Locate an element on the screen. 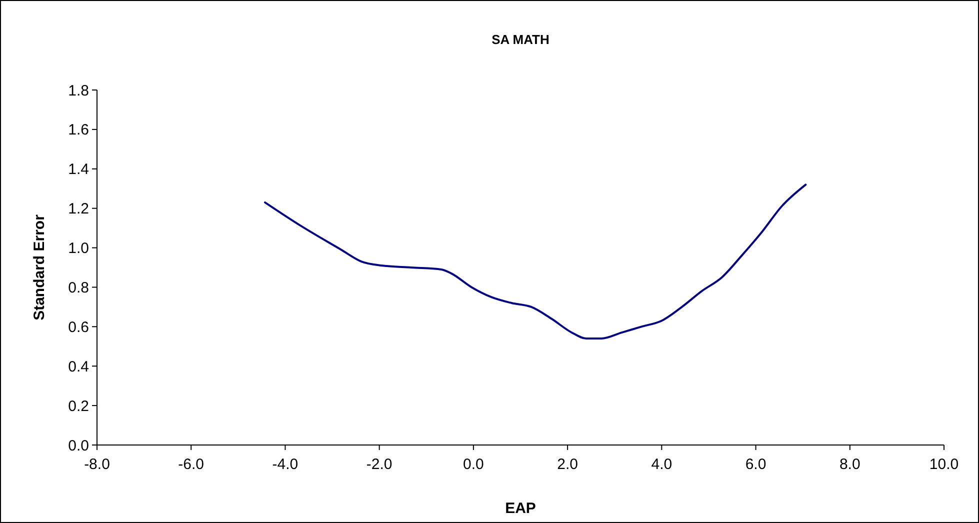 The image size is (979, 523). x-tick-label: -6.0 is located at coordinates (191, 464).